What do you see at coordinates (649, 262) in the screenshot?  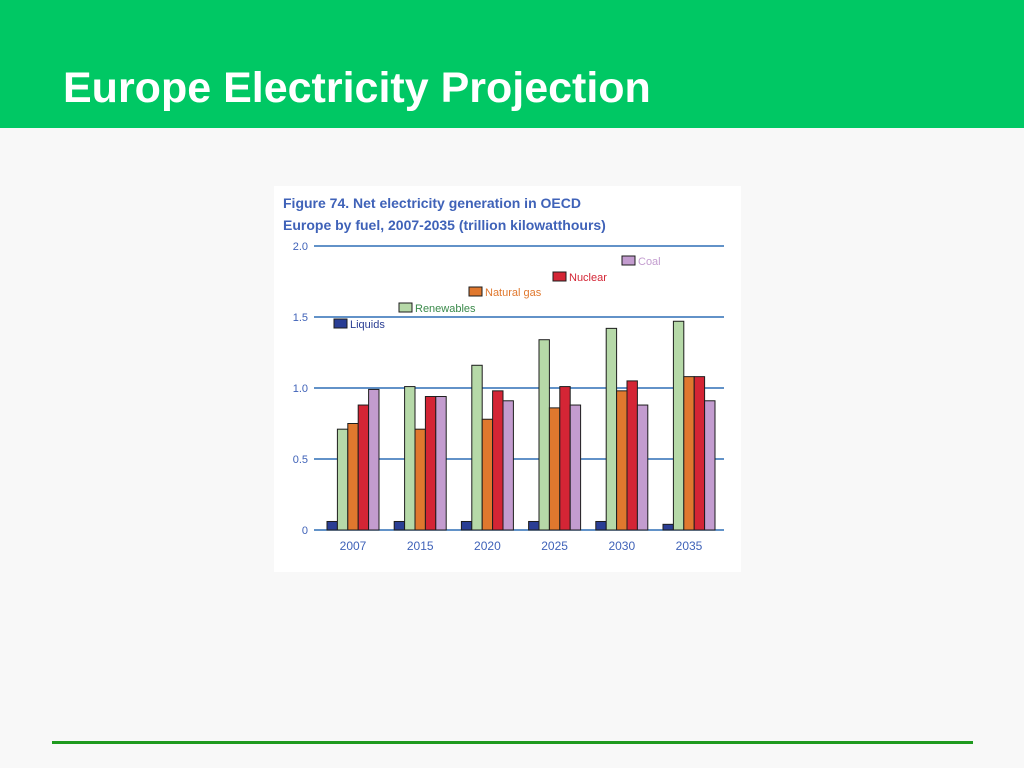 I see `legend-label: Coal` at bounding box center [649, 262].